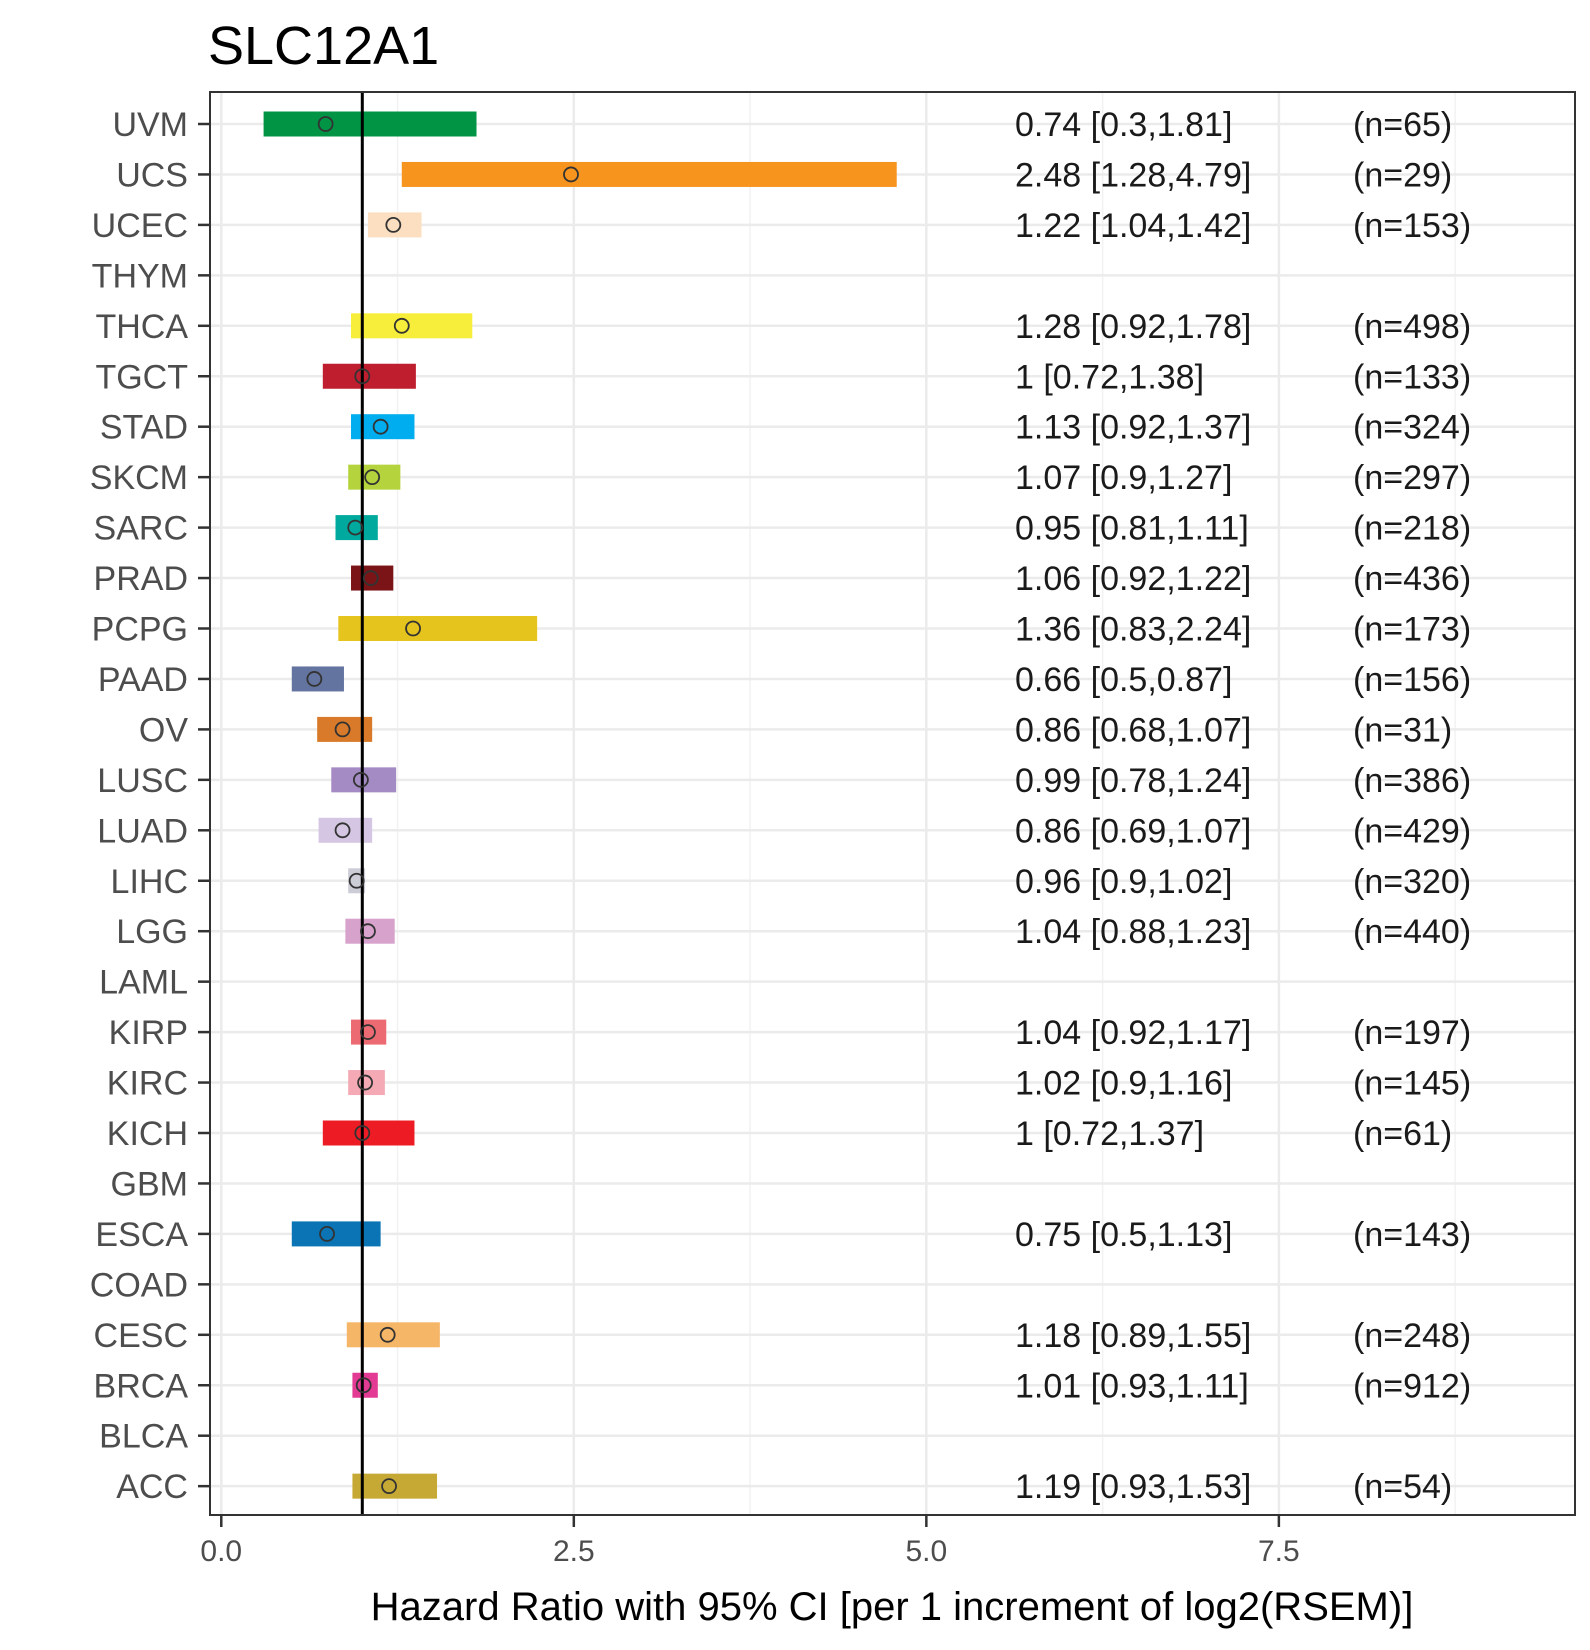 The image size is (1590, 1650). I want to click on hr-point-ucec, so click(393, 224).